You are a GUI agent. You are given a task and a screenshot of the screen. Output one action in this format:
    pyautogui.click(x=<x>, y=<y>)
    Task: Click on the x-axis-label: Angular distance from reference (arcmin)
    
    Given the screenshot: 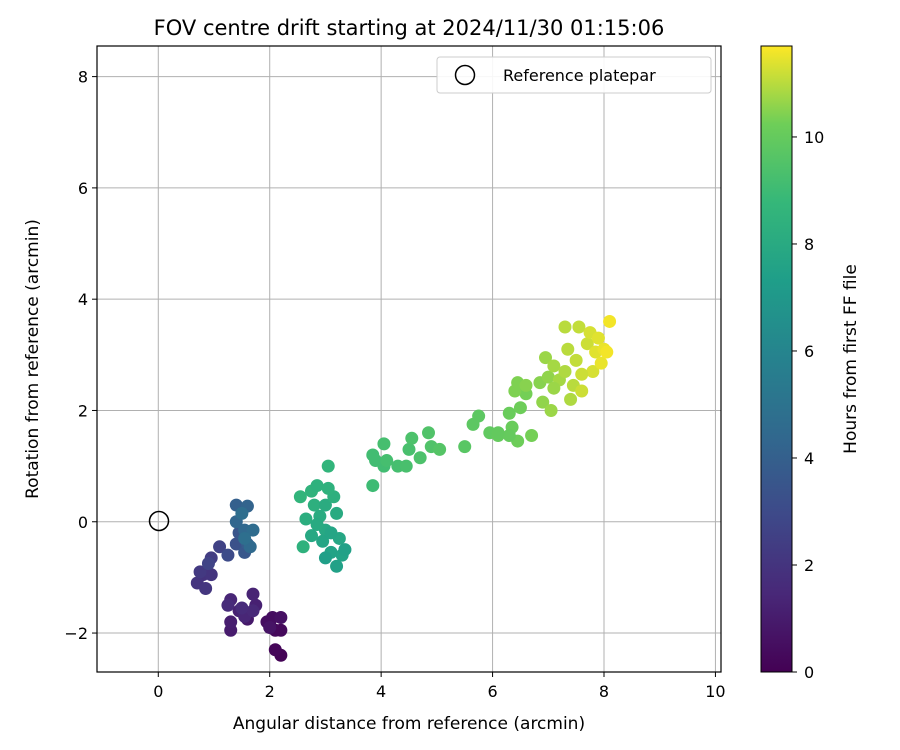 What is the action you would take?
    pyautogui.click(x=409, y=724)
    